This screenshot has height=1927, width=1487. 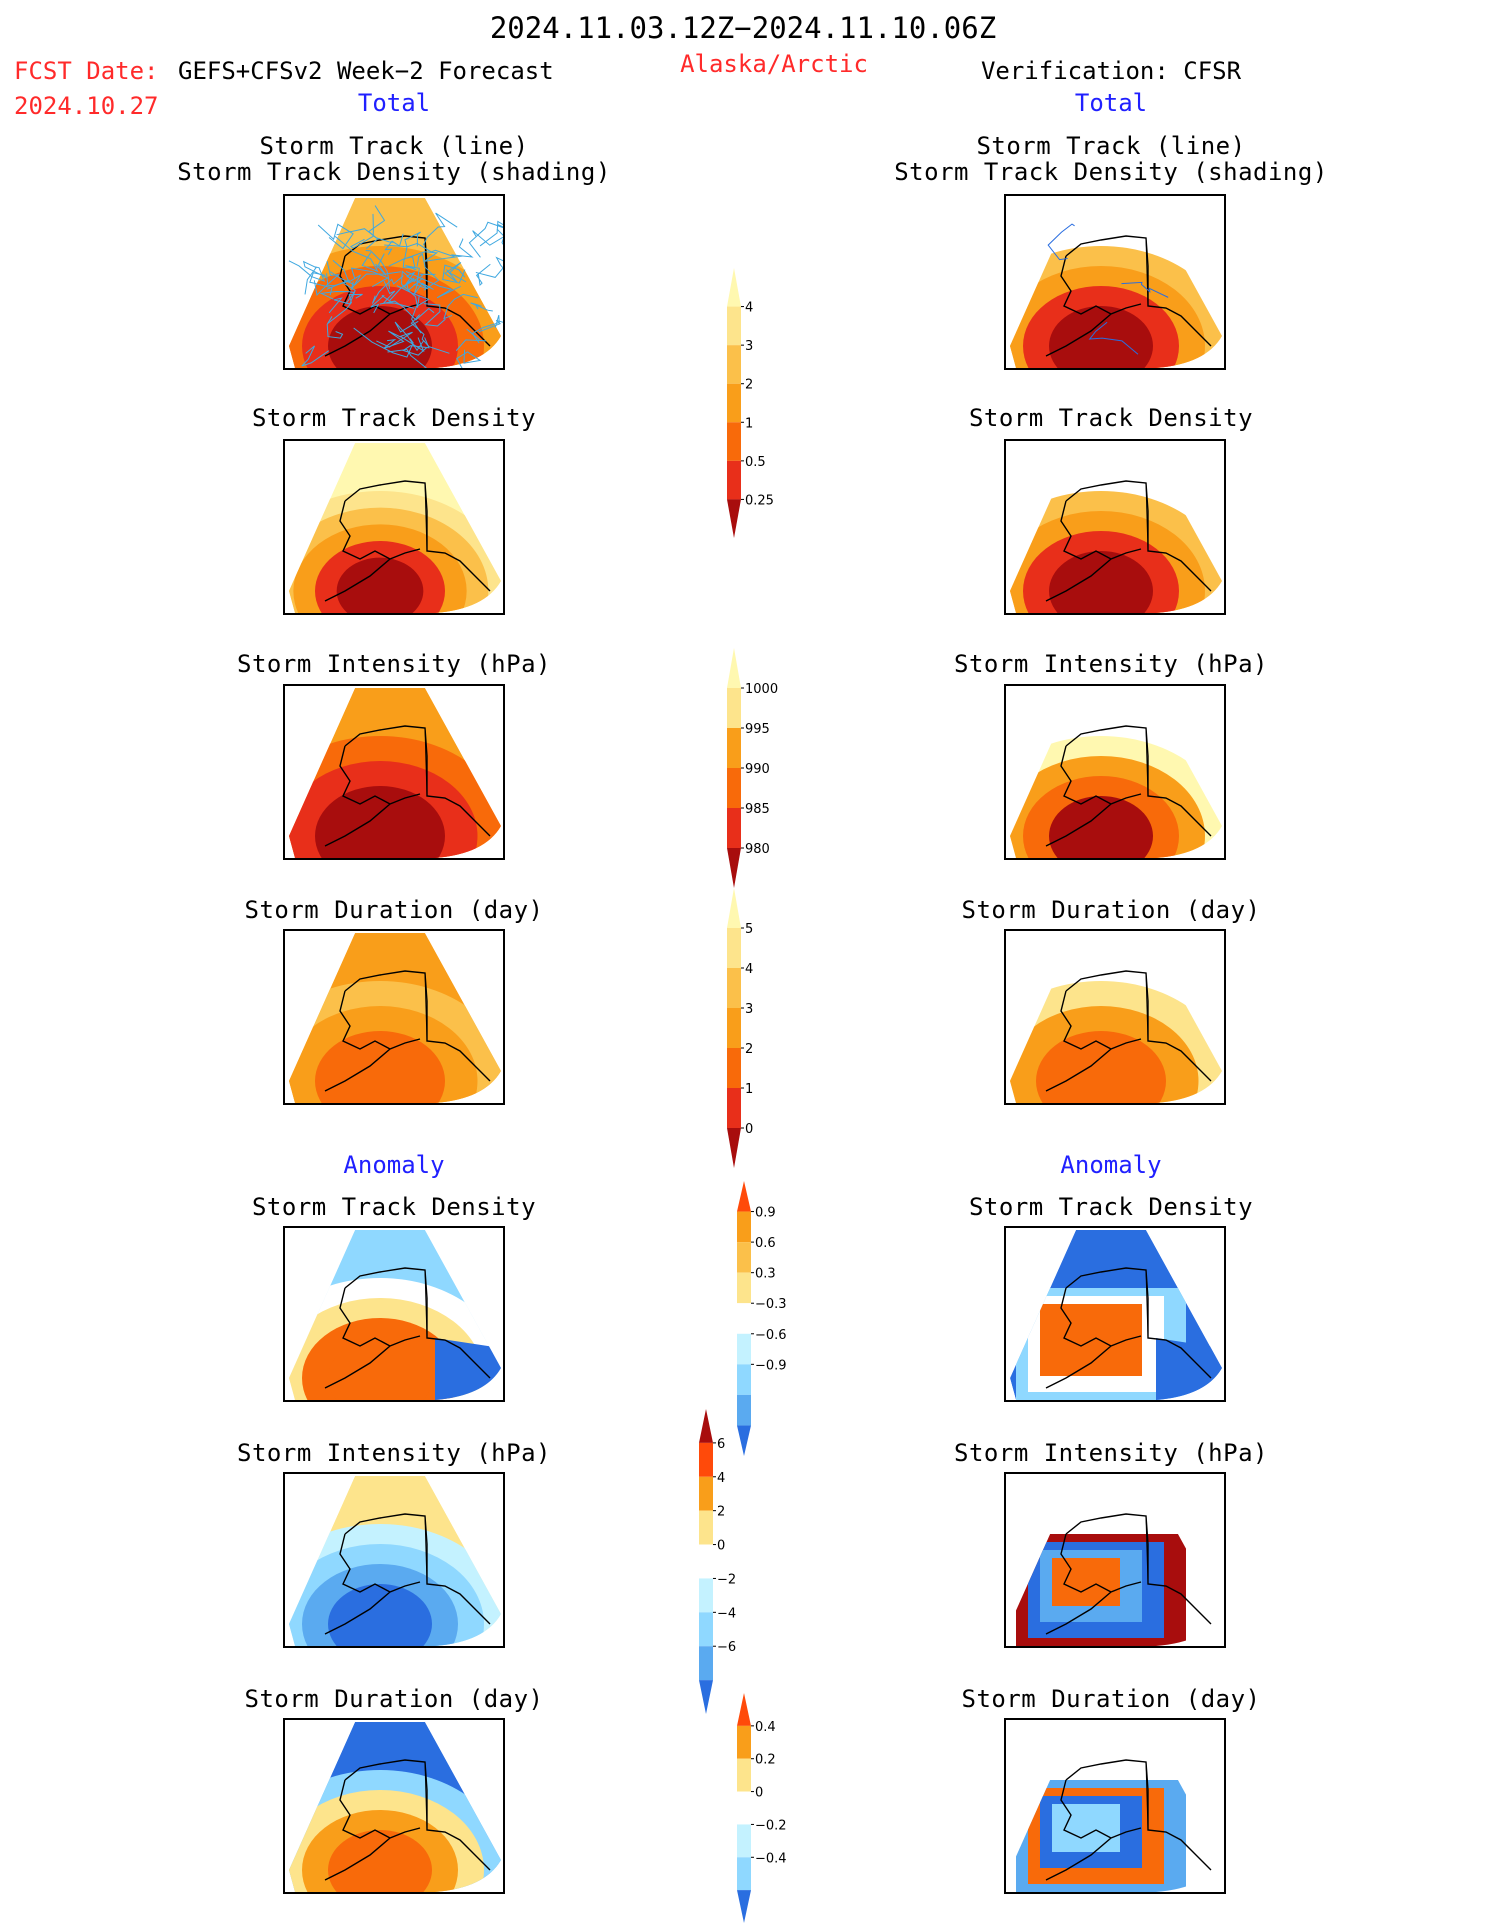 What do you see at coordinates (394, 103) in the screenshot?
I see `total-label-left: Total` at bounding box center [394, 103].